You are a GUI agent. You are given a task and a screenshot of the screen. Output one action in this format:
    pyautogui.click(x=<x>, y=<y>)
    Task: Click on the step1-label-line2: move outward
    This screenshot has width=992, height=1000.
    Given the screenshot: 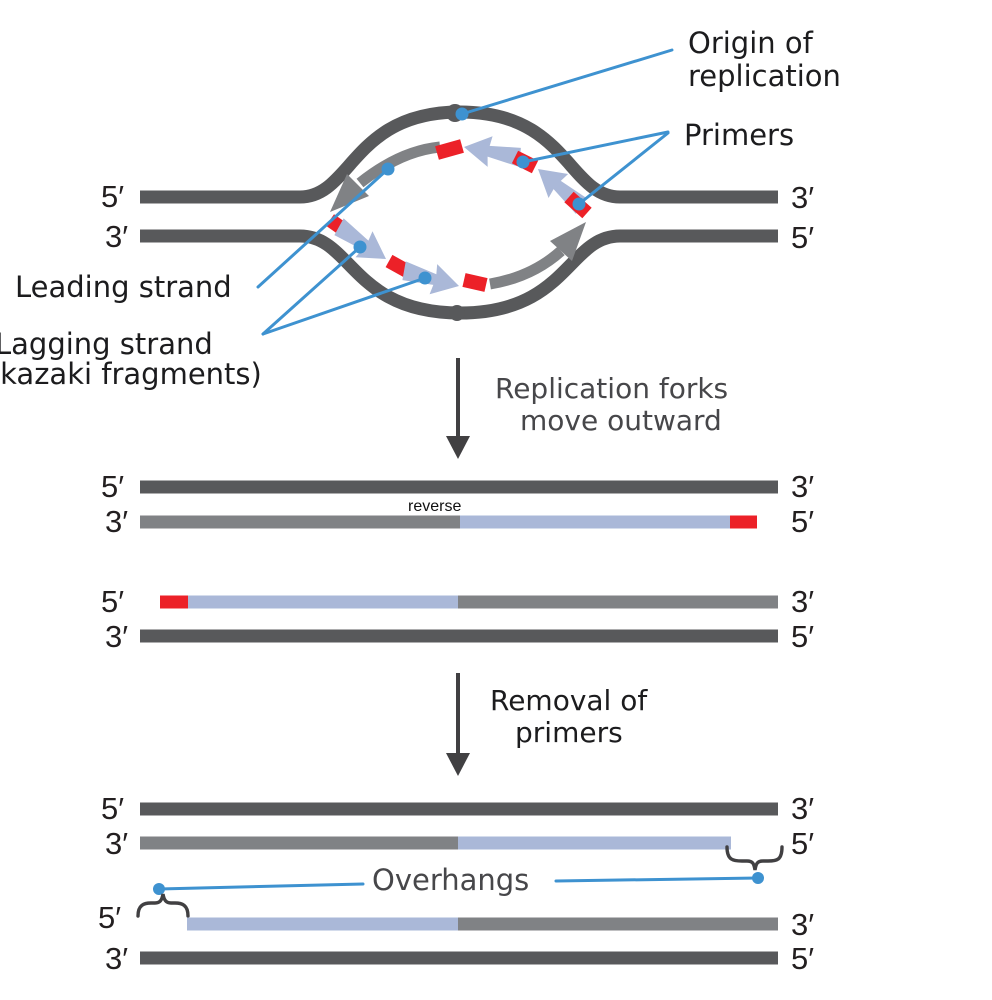 What is the action you would take?
    pyautogui.click(x=621, y=420)
    